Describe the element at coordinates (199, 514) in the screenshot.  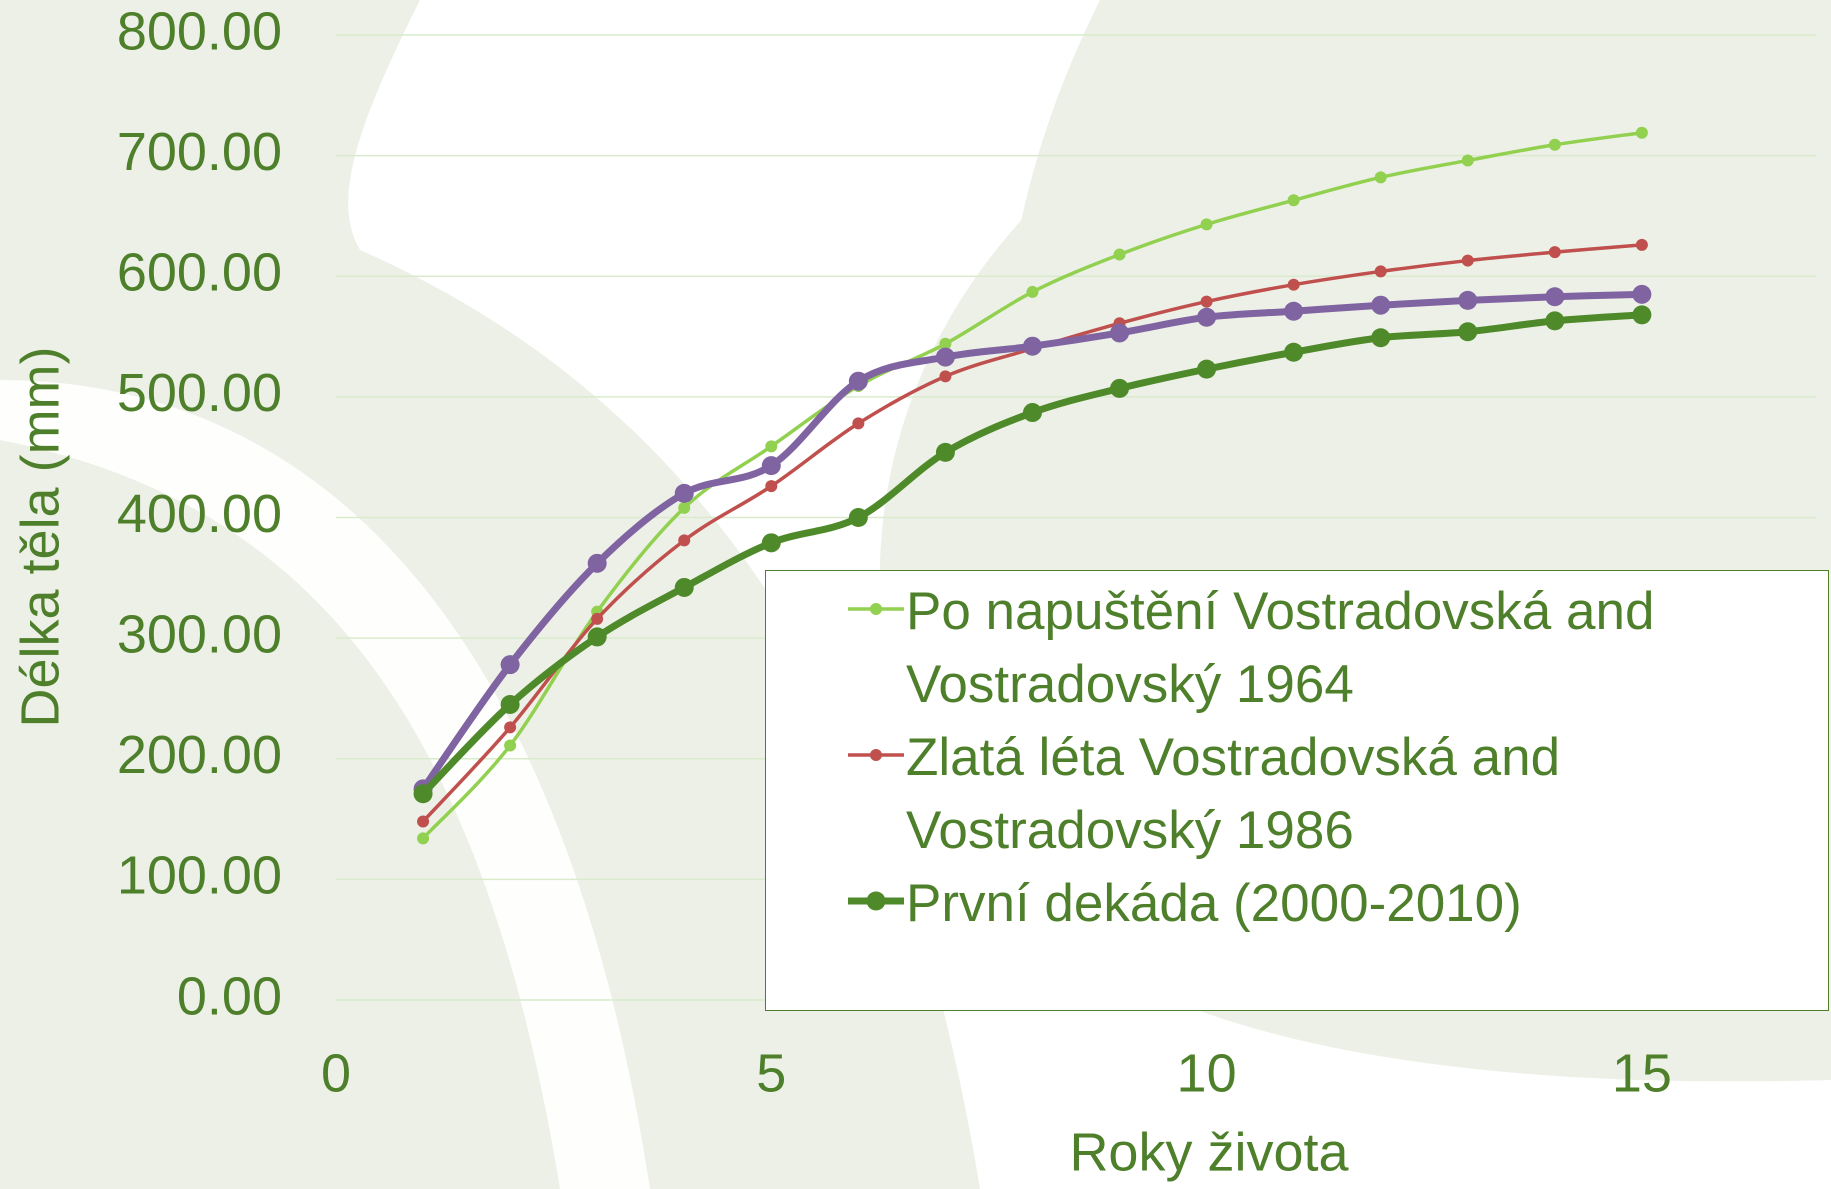
I see `y-tick-label: 400.00` at that location.